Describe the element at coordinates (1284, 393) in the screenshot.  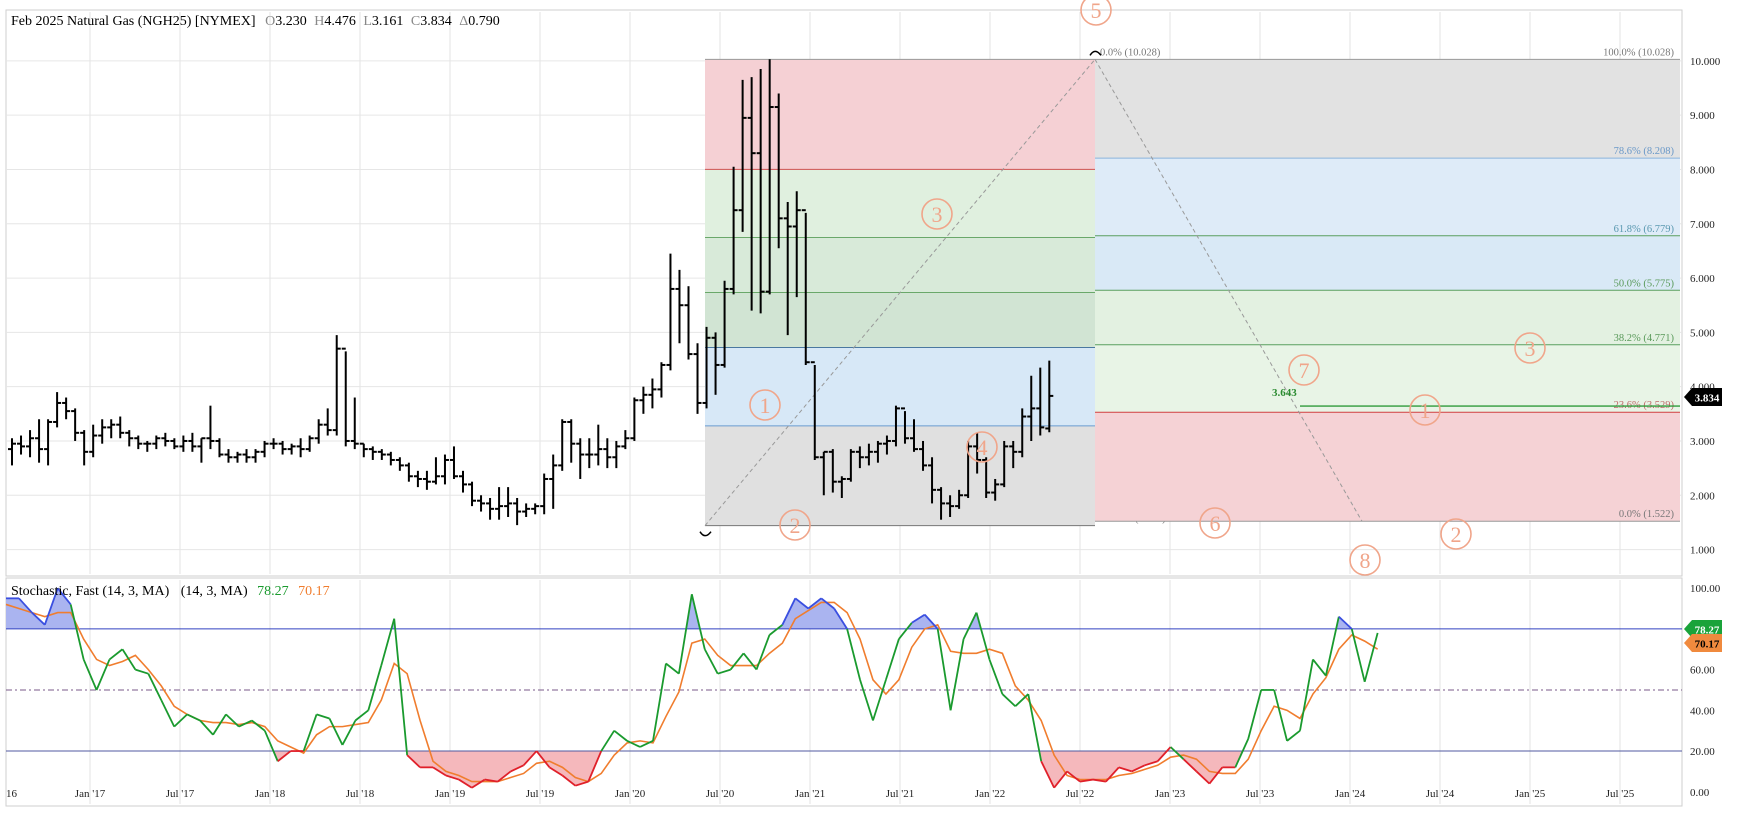
I see `level-line-label: 3.643` at that location.